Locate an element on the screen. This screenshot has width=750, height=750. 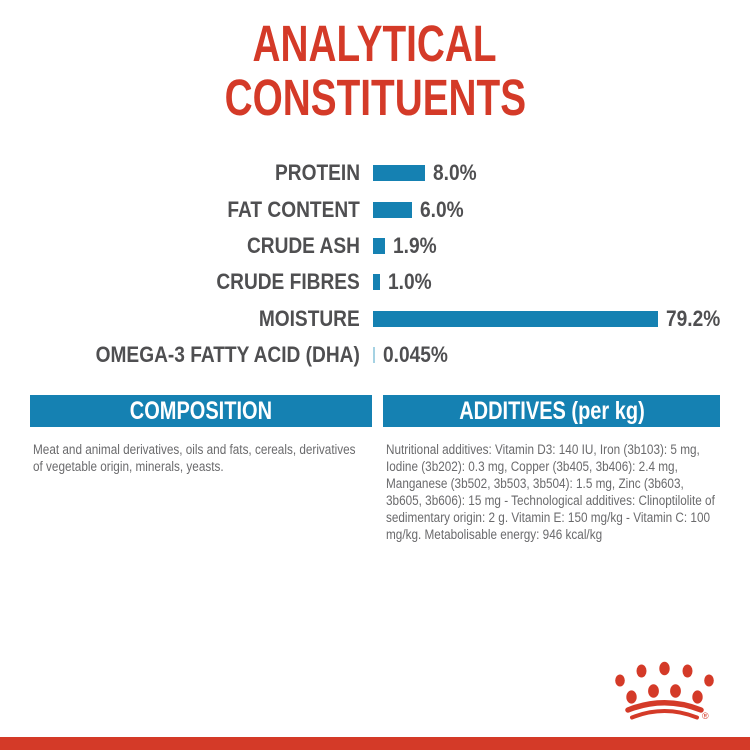
registered-trademark-icon: ® is located at coordinates (705, 715).